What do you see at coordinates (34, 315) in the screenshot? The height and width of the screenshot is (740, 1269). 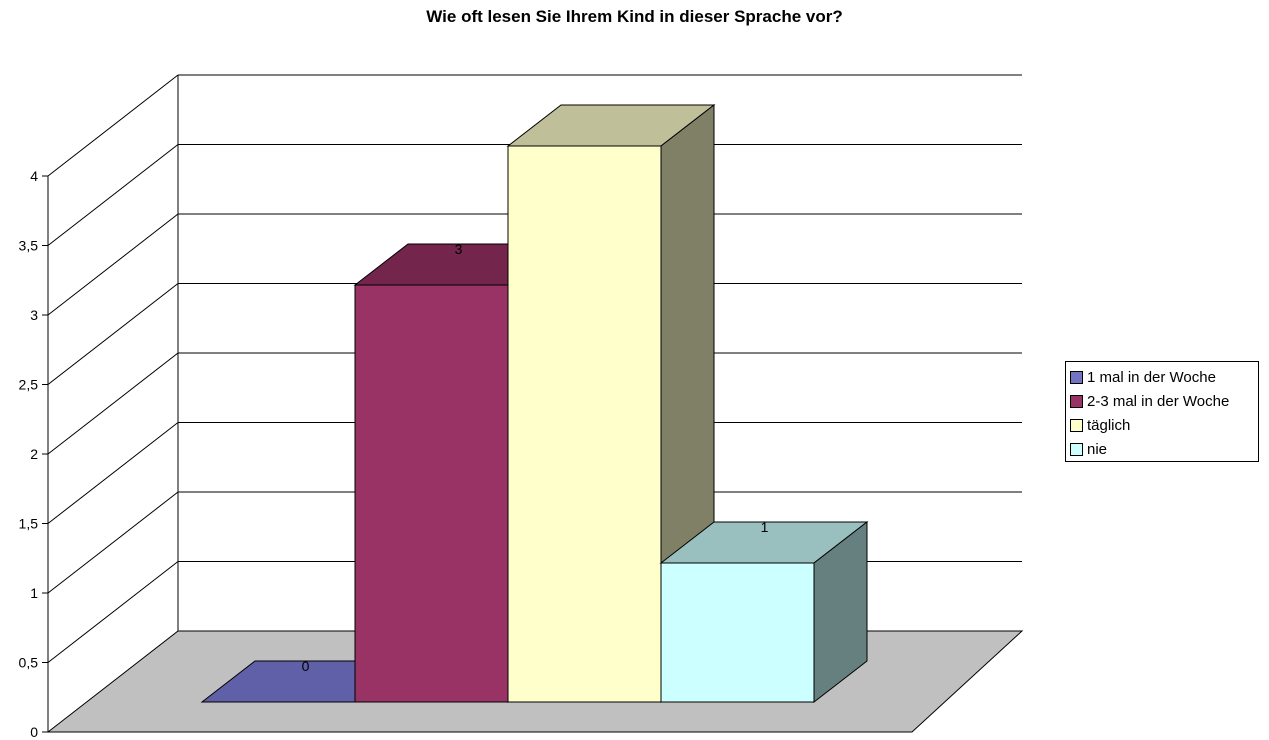 I see `y-tick-label: 3` at bounding box center [34, 315].